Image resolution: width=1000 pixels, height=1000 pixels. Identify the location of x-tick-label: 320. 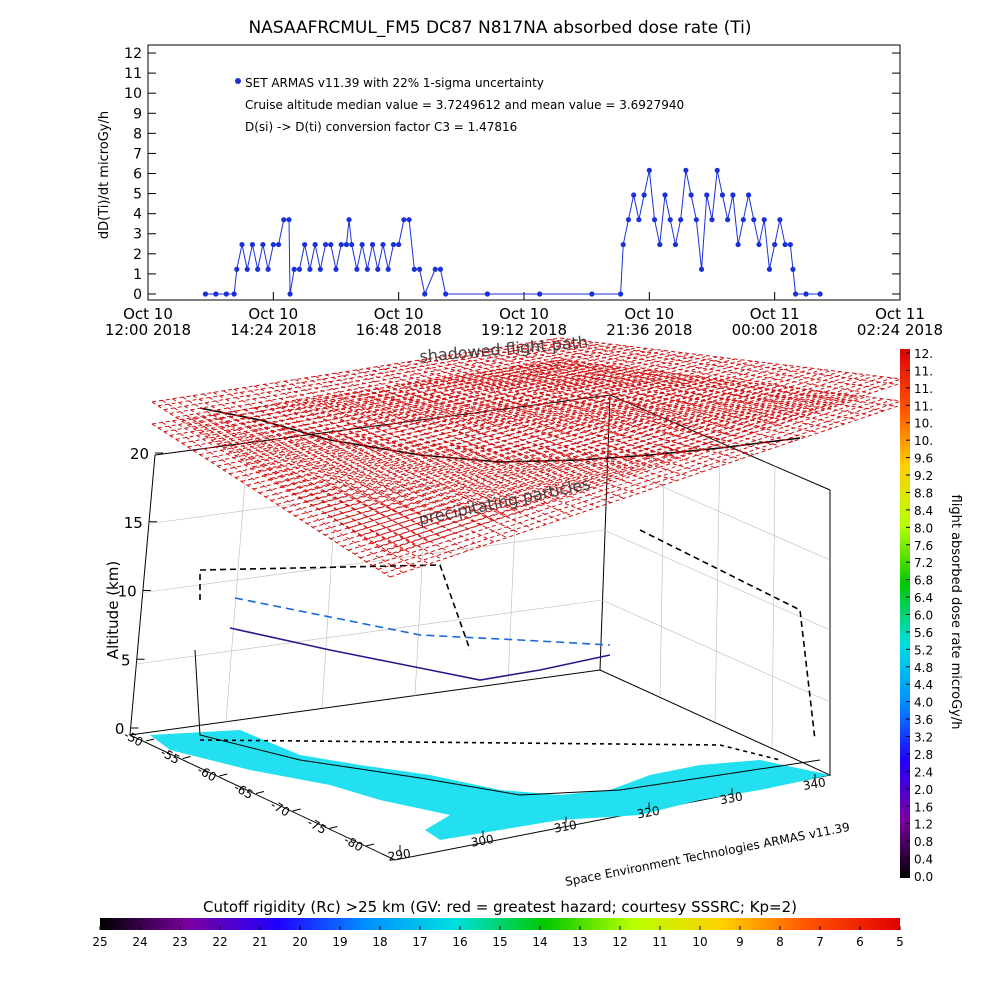
(648, 813).